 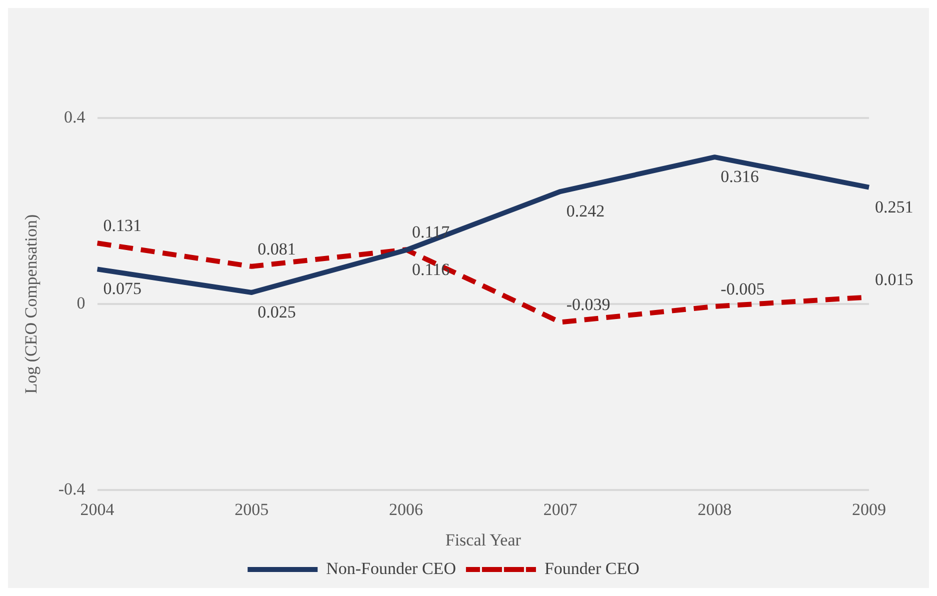 What do you see at coordinates (405, 509) in the screenshot?
I see `x-tick-label: 2006` at bounding box center [405, 509].